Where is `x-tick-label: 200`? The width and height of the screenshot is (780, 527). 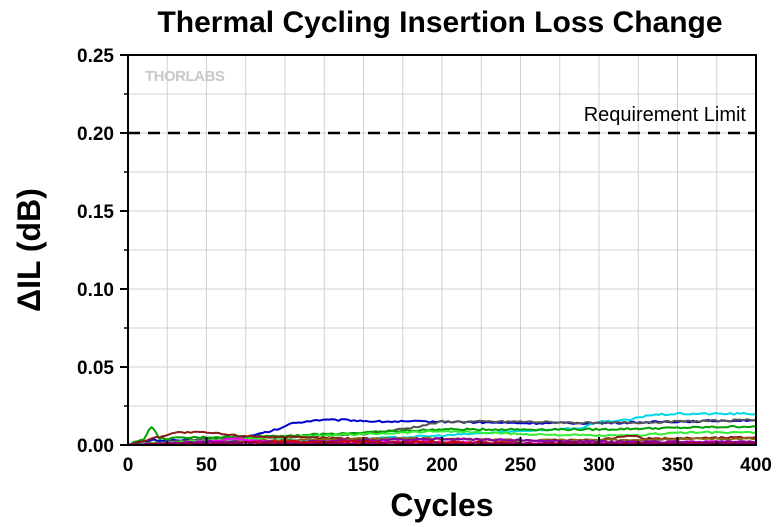
x-tick-label: 200 is located at coordinates (442, 465).